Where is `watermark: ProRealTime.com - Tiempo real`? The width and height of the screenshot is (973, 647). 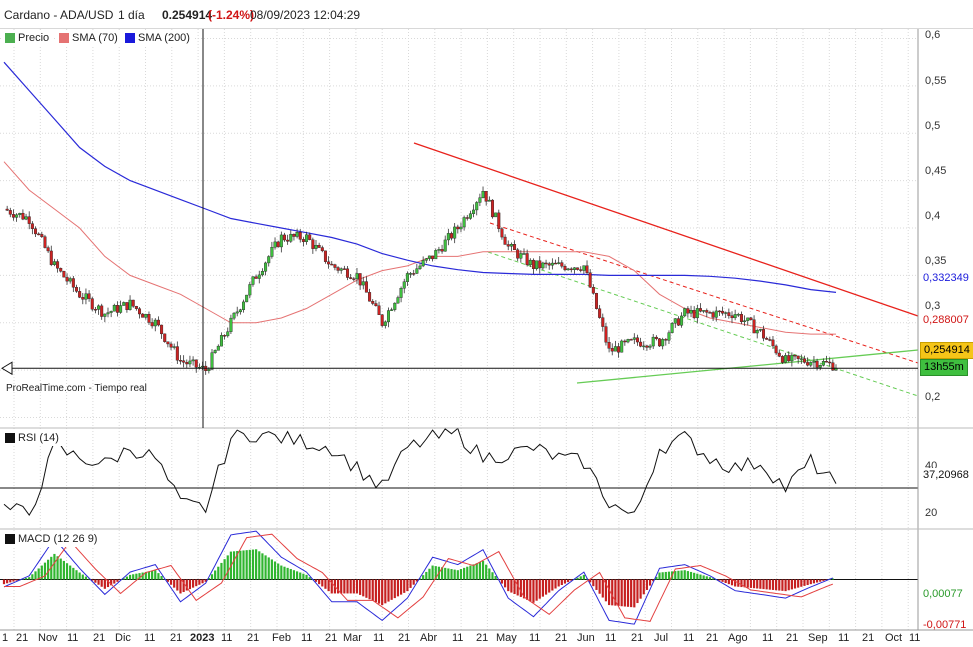
watermark: ProRealTime.com - Tiempo real is located at coordinates (76, 388).